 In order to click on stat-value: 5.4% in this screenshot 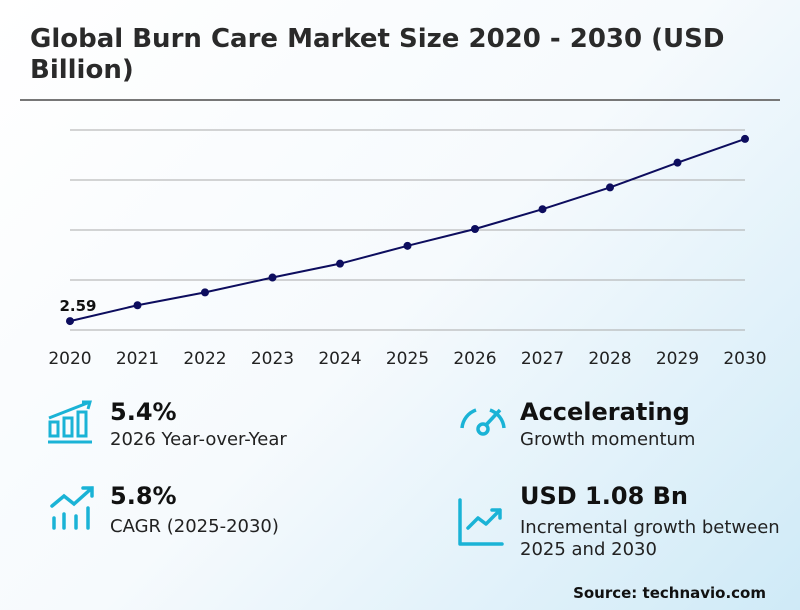, I will do `click(143, 412)`.